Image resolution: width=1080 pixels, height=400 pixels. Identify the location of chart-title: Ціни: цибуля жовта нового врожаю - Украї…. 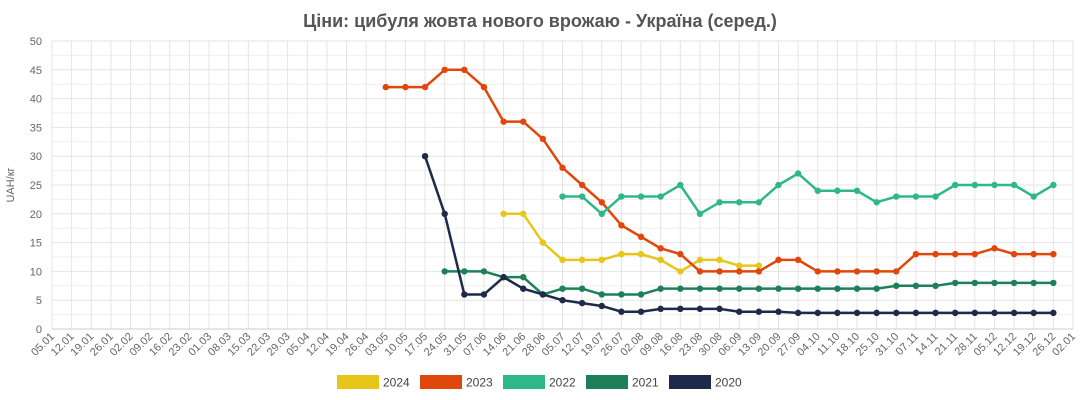
(540, 21).